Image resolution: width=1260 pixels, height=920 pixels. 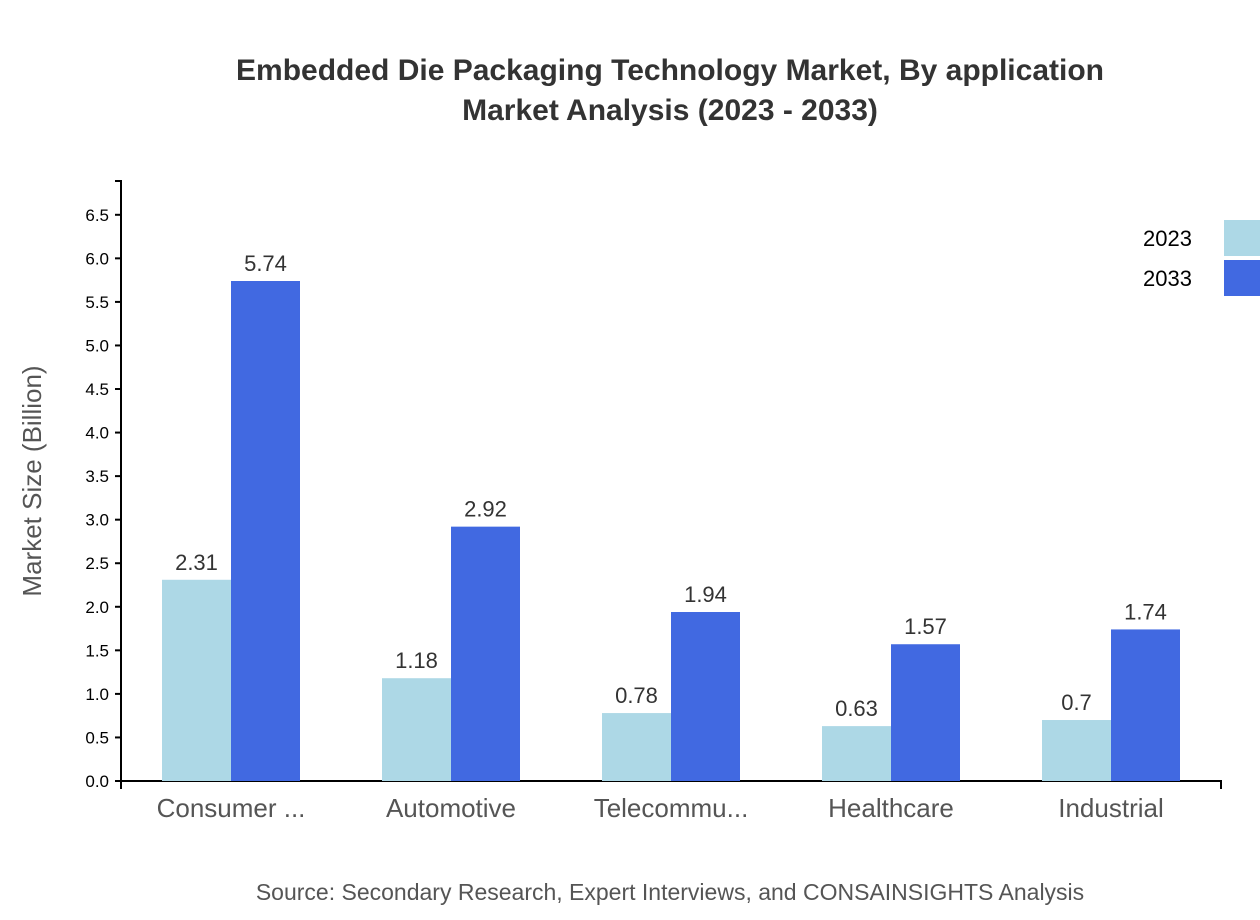 I want to click on data-label: 0.7, so click(x=1076, y=702).